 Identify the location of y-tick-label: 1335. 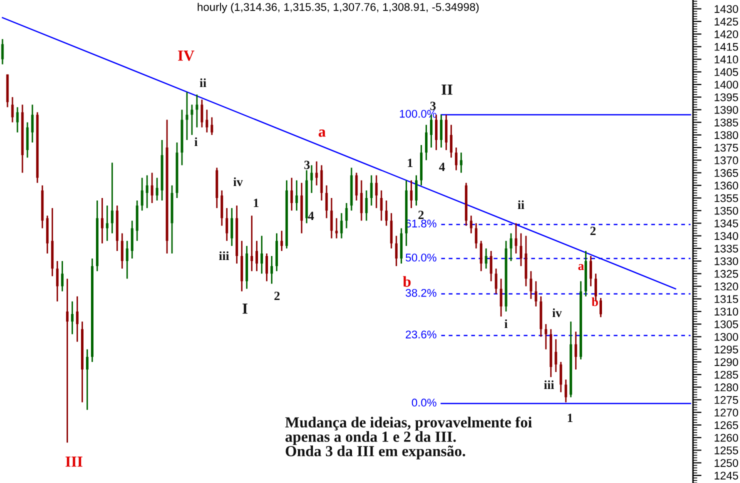
(726, 248).